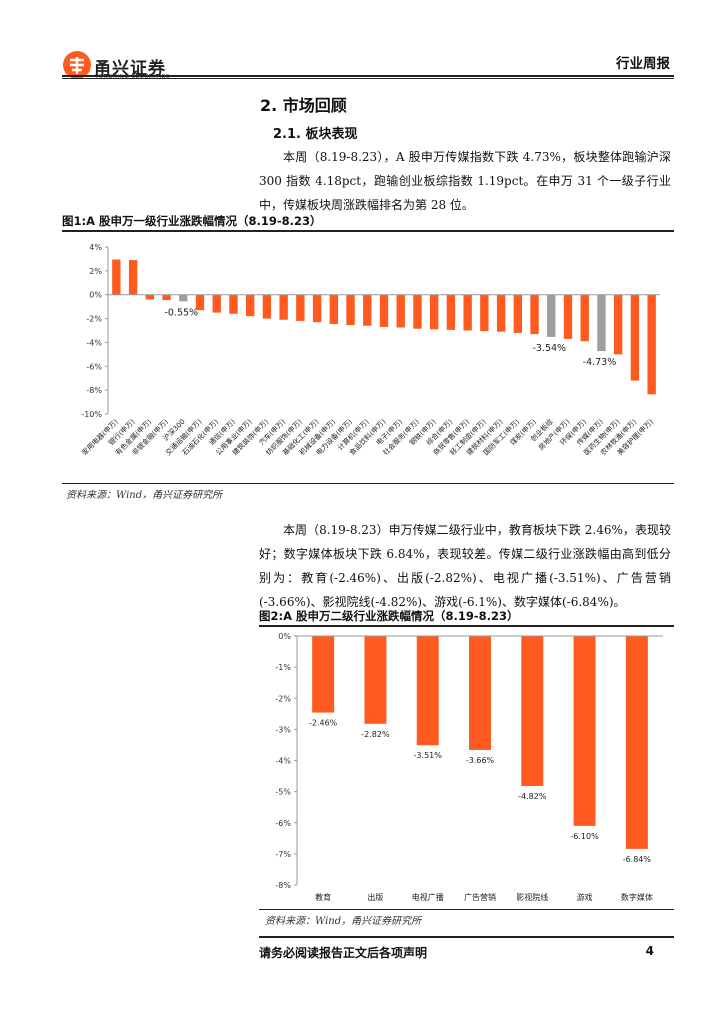 Image resolution: width=724 pixels, height=1024 pixels. I want to click on y-tick-label: -5%, so click(283, 792).